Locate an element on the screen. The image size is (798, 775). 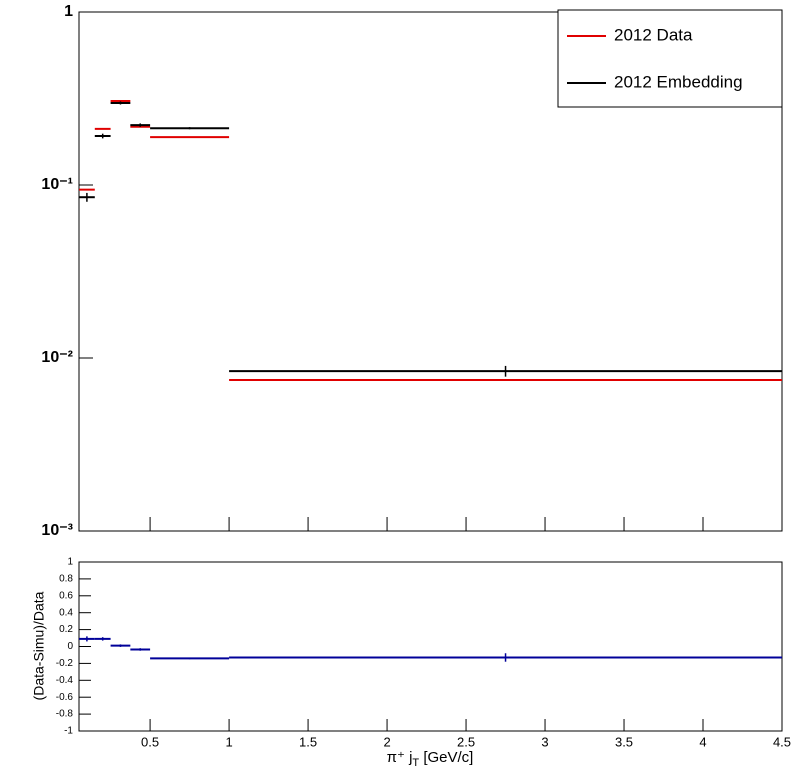
x-tick-label: 2.5 is located at coordinates (466, 741).